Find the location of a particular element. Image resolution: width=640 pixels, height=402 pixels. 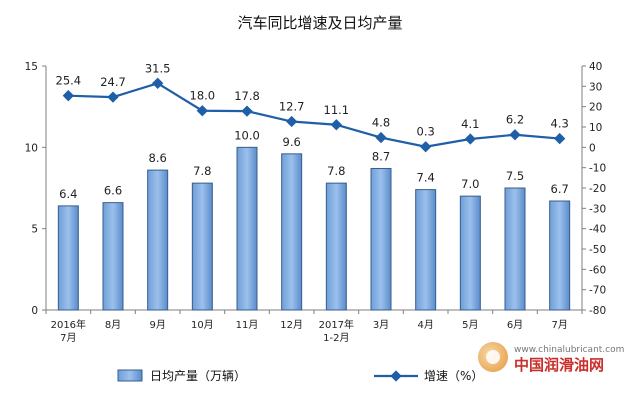

y-left-tick-label: 5 is located at coordinates (34, 230).